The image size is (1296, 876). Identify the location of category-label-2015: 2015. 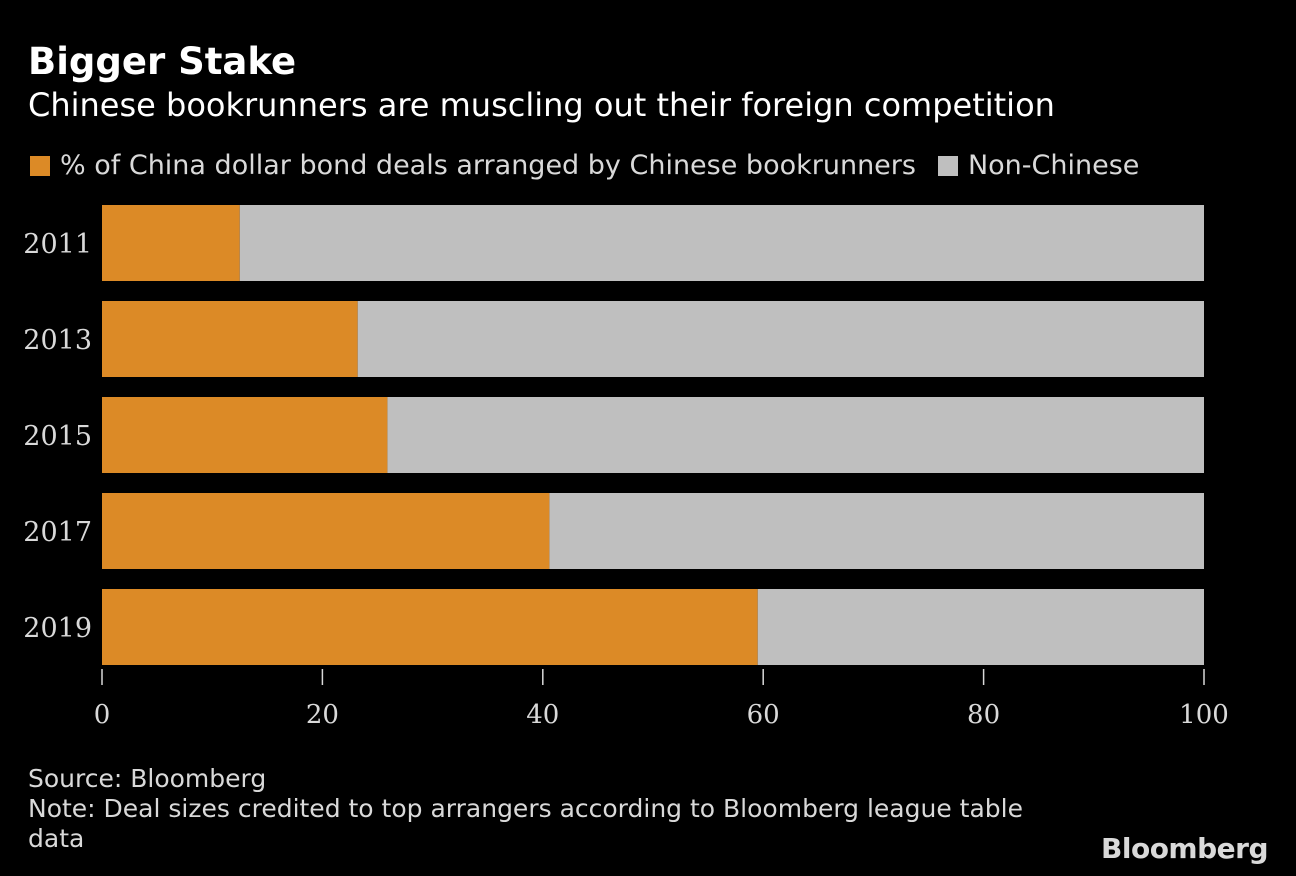
(57, 436).